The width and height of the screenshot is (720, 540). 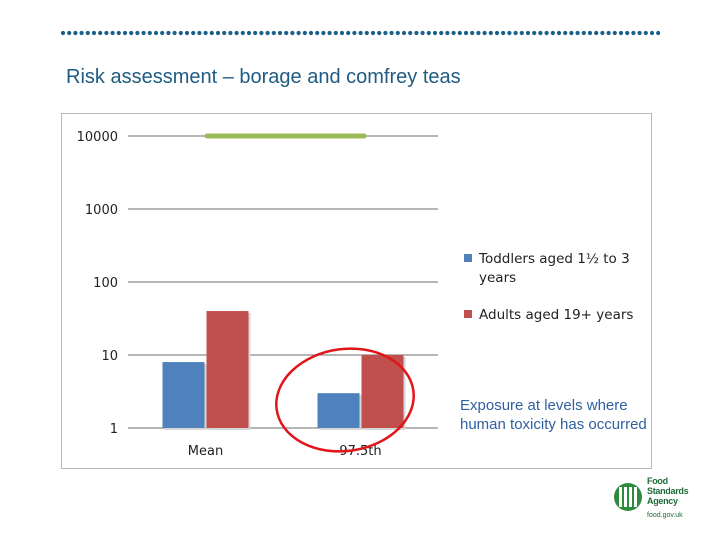 What do you see at coordinates (628, 497) in the screenshot?
I see `fsa-logo-emblem-icon` at bounding box center [628, 497].